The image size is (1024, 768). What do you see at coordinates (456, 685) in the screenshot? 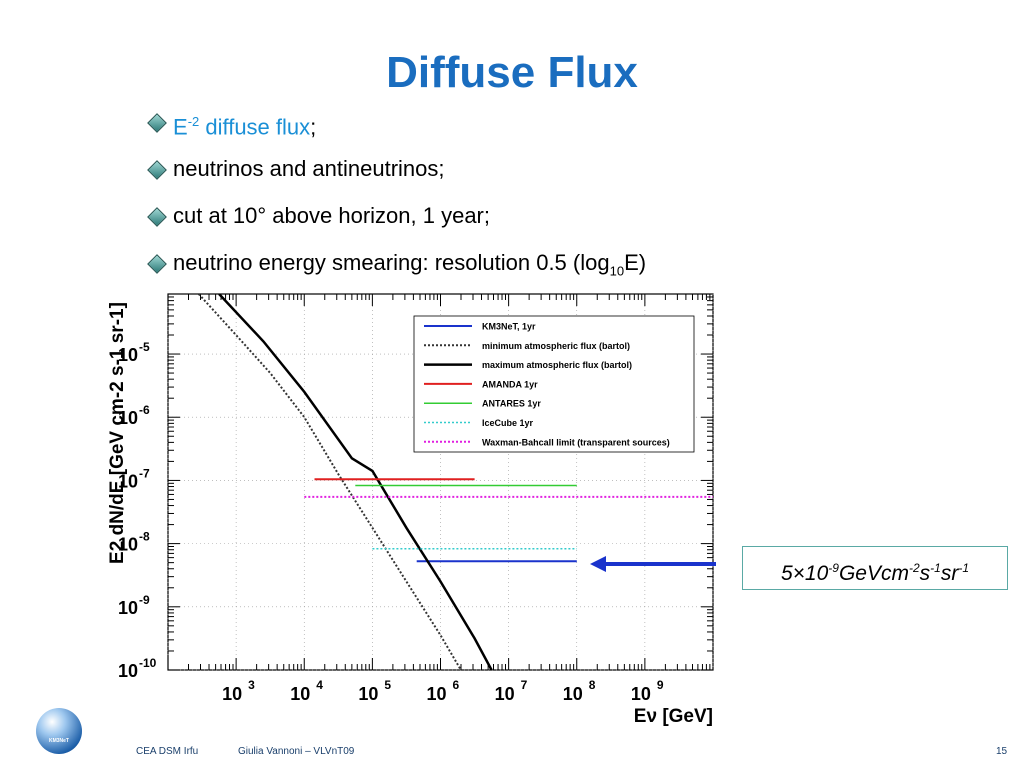
I see `x-tick-label-exp: 6` at bounding box center [456, 685].